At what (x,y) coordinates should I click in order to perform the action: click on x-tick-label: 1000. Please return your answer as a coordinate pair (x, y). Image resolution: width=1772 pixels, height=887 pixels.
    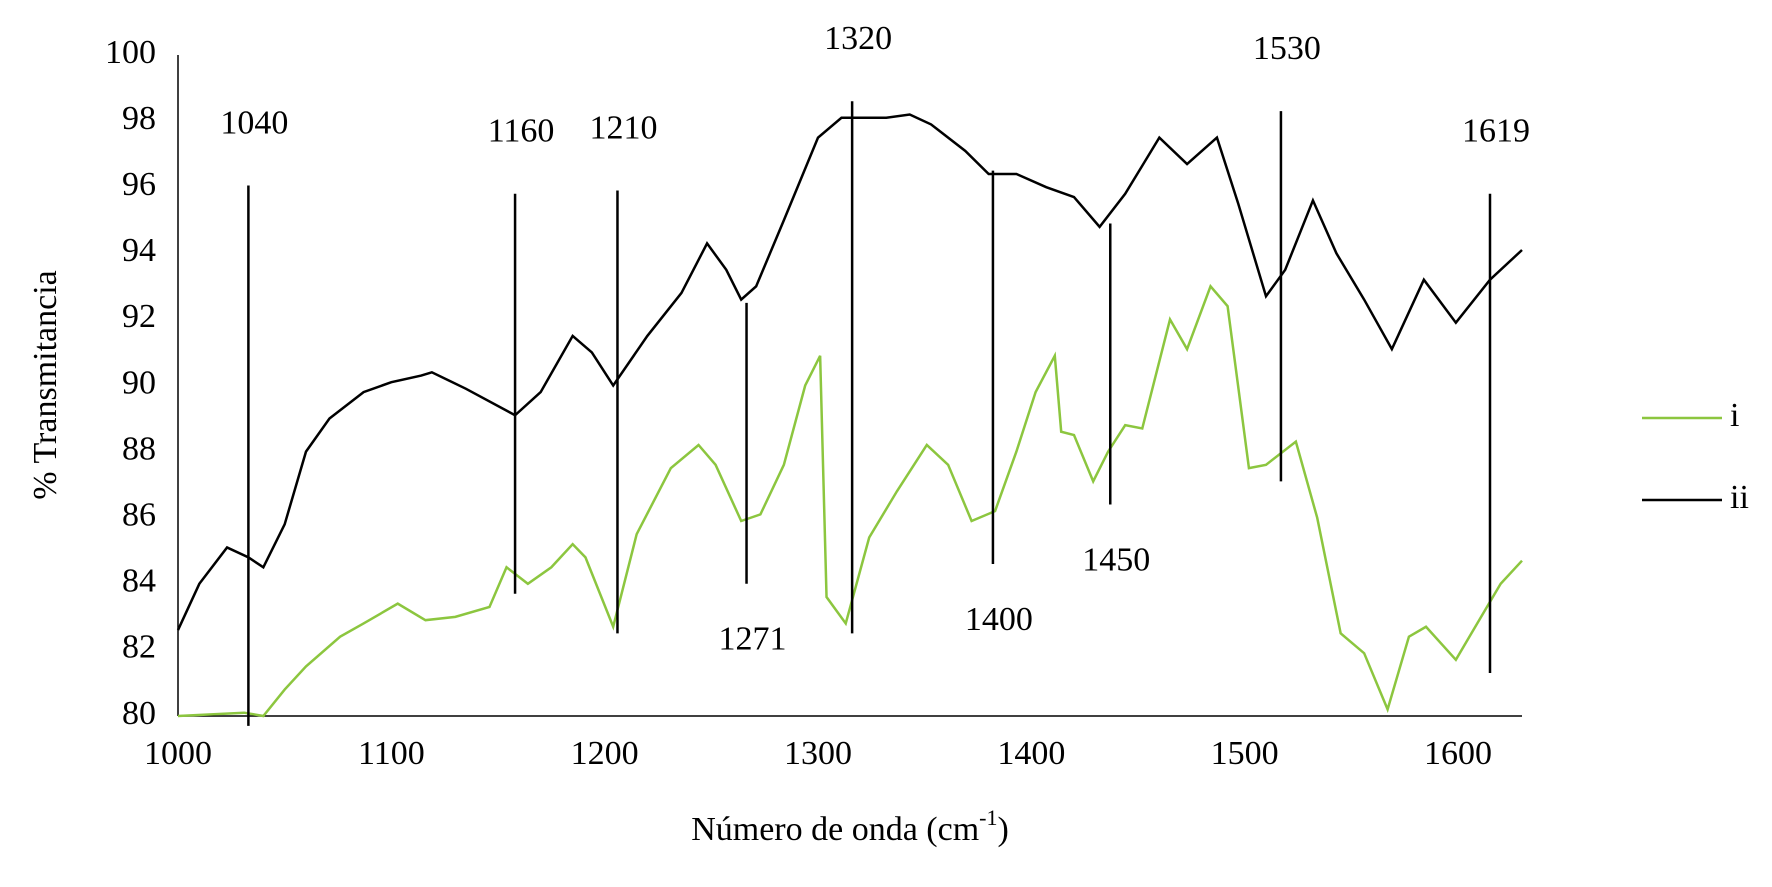
    Looking at the image, I should click on (178, 753).